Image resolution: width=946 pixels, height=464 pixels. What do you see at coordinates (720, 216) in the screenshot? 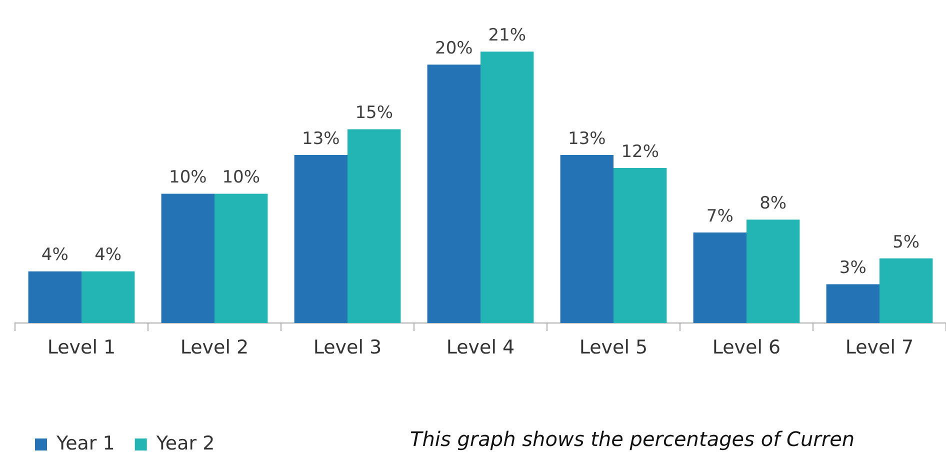
I see `data-label: 7%` at bounding box center [720, 216].